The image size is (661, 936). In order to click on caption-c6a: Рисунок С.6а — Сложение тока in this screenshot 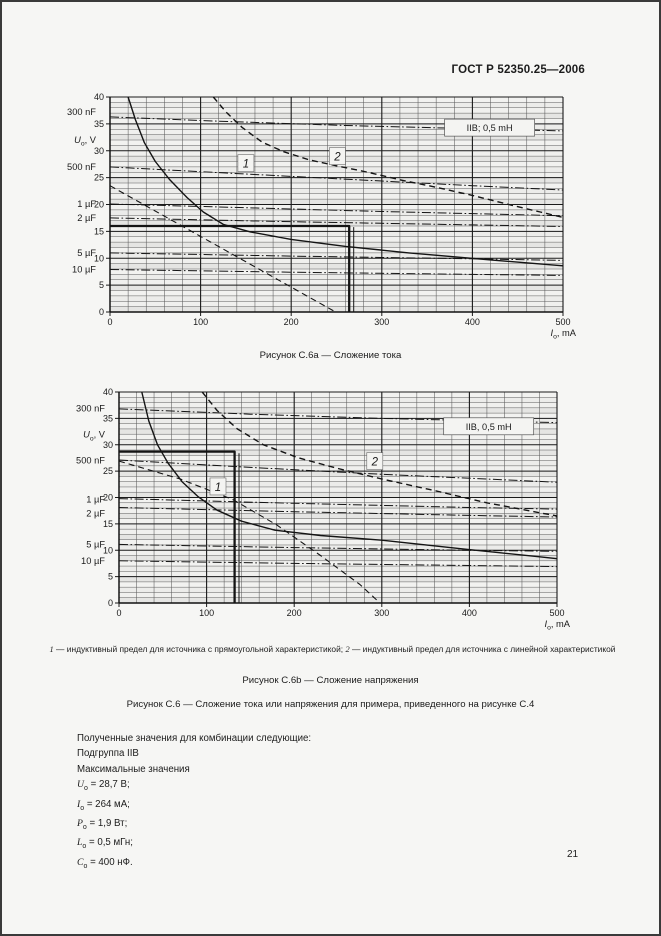, I will do `click(330, 355)`.